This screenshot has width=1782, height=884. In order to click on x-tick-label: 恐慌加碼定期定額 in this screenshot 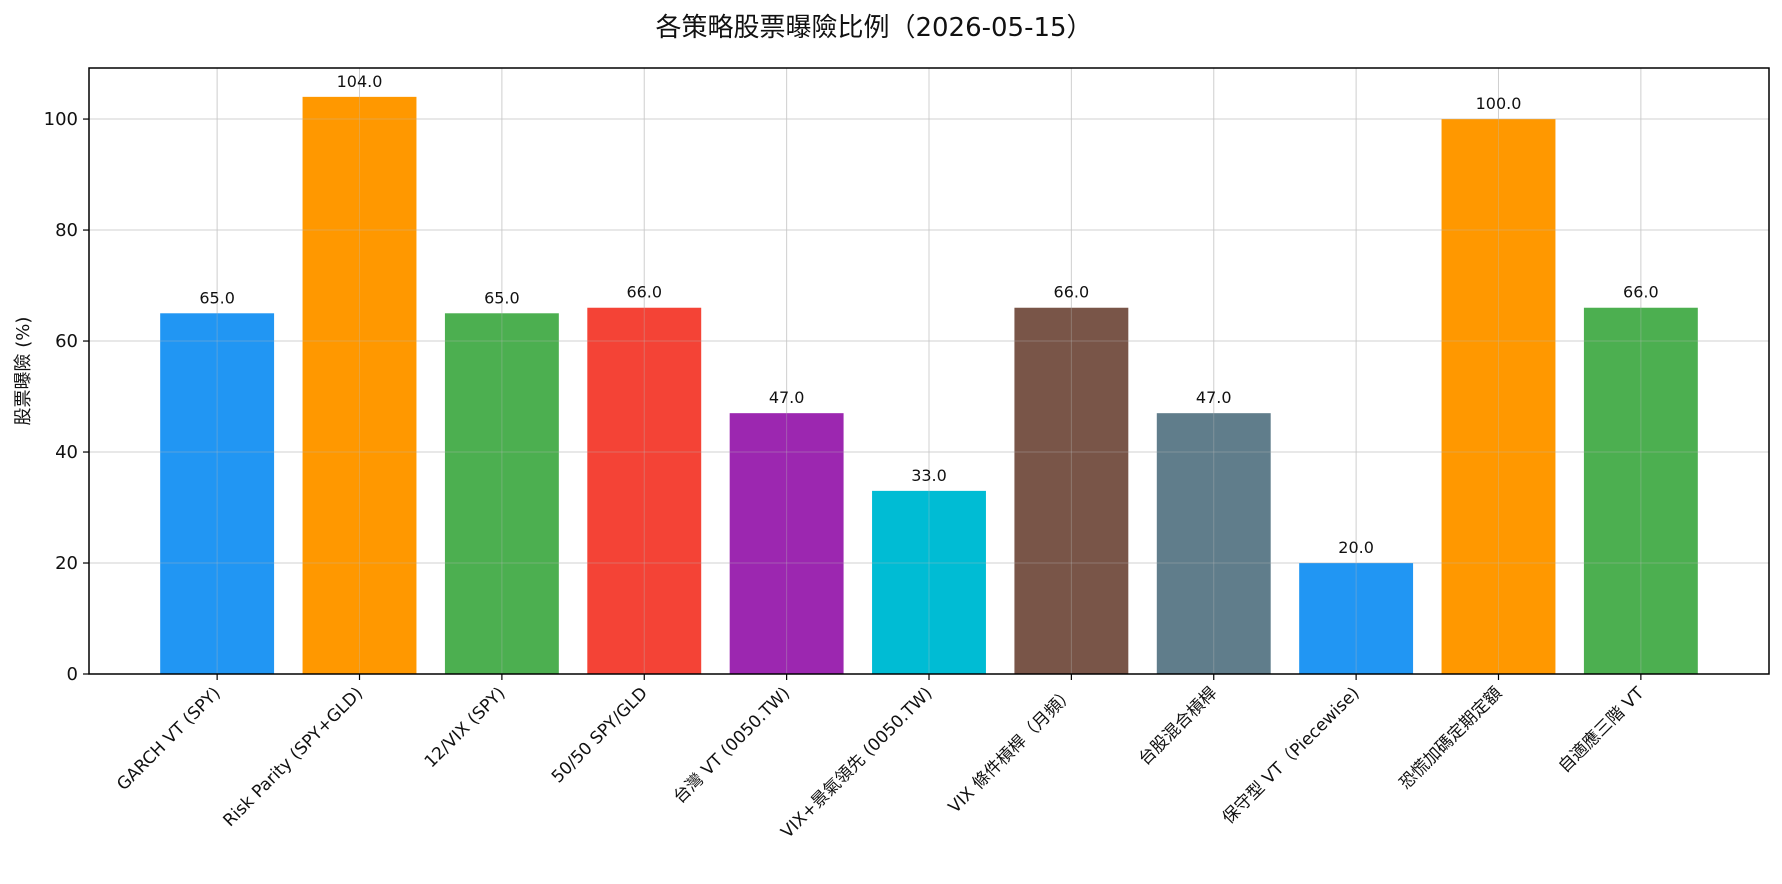, I will do `click(1451, 738)`.